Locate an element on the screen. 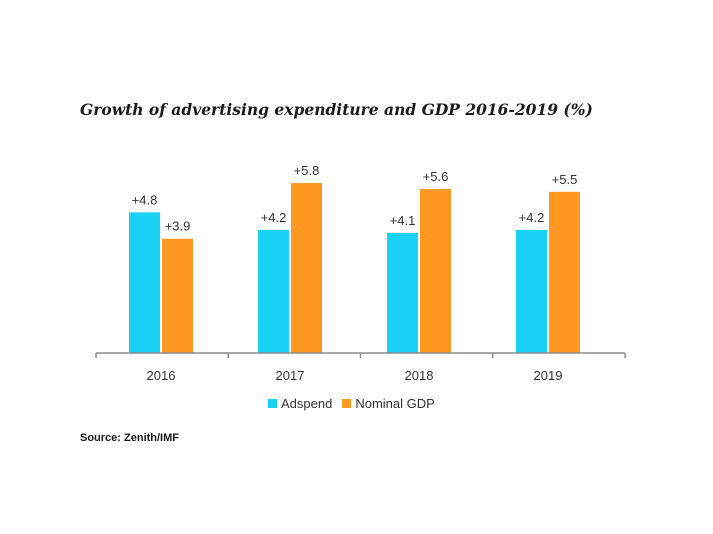 Image resolution: width=713 pixels, height=534 pixels. legend-item-nominal-gdp: Nominal GDP is located at coordinates (388, 403).